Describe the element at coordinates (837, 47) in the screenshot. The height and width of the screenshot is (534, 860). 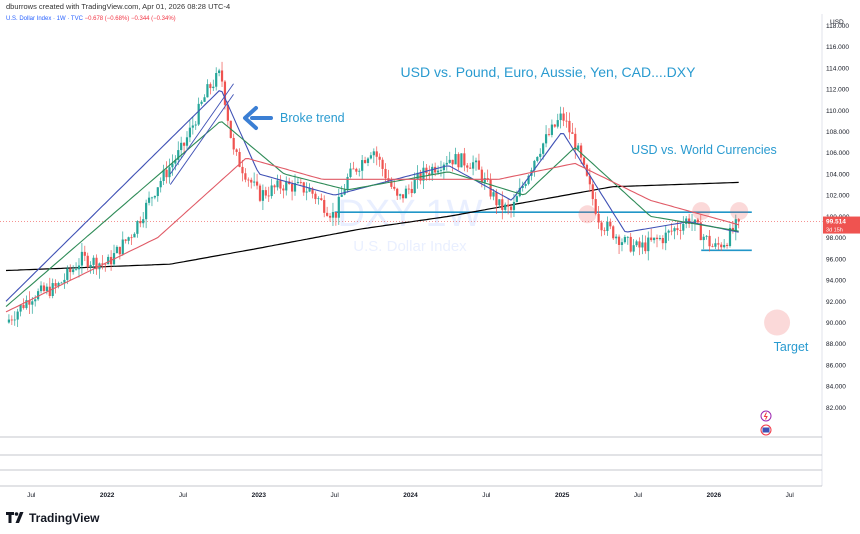
I see `price-tick-label: 116.000` at that location.